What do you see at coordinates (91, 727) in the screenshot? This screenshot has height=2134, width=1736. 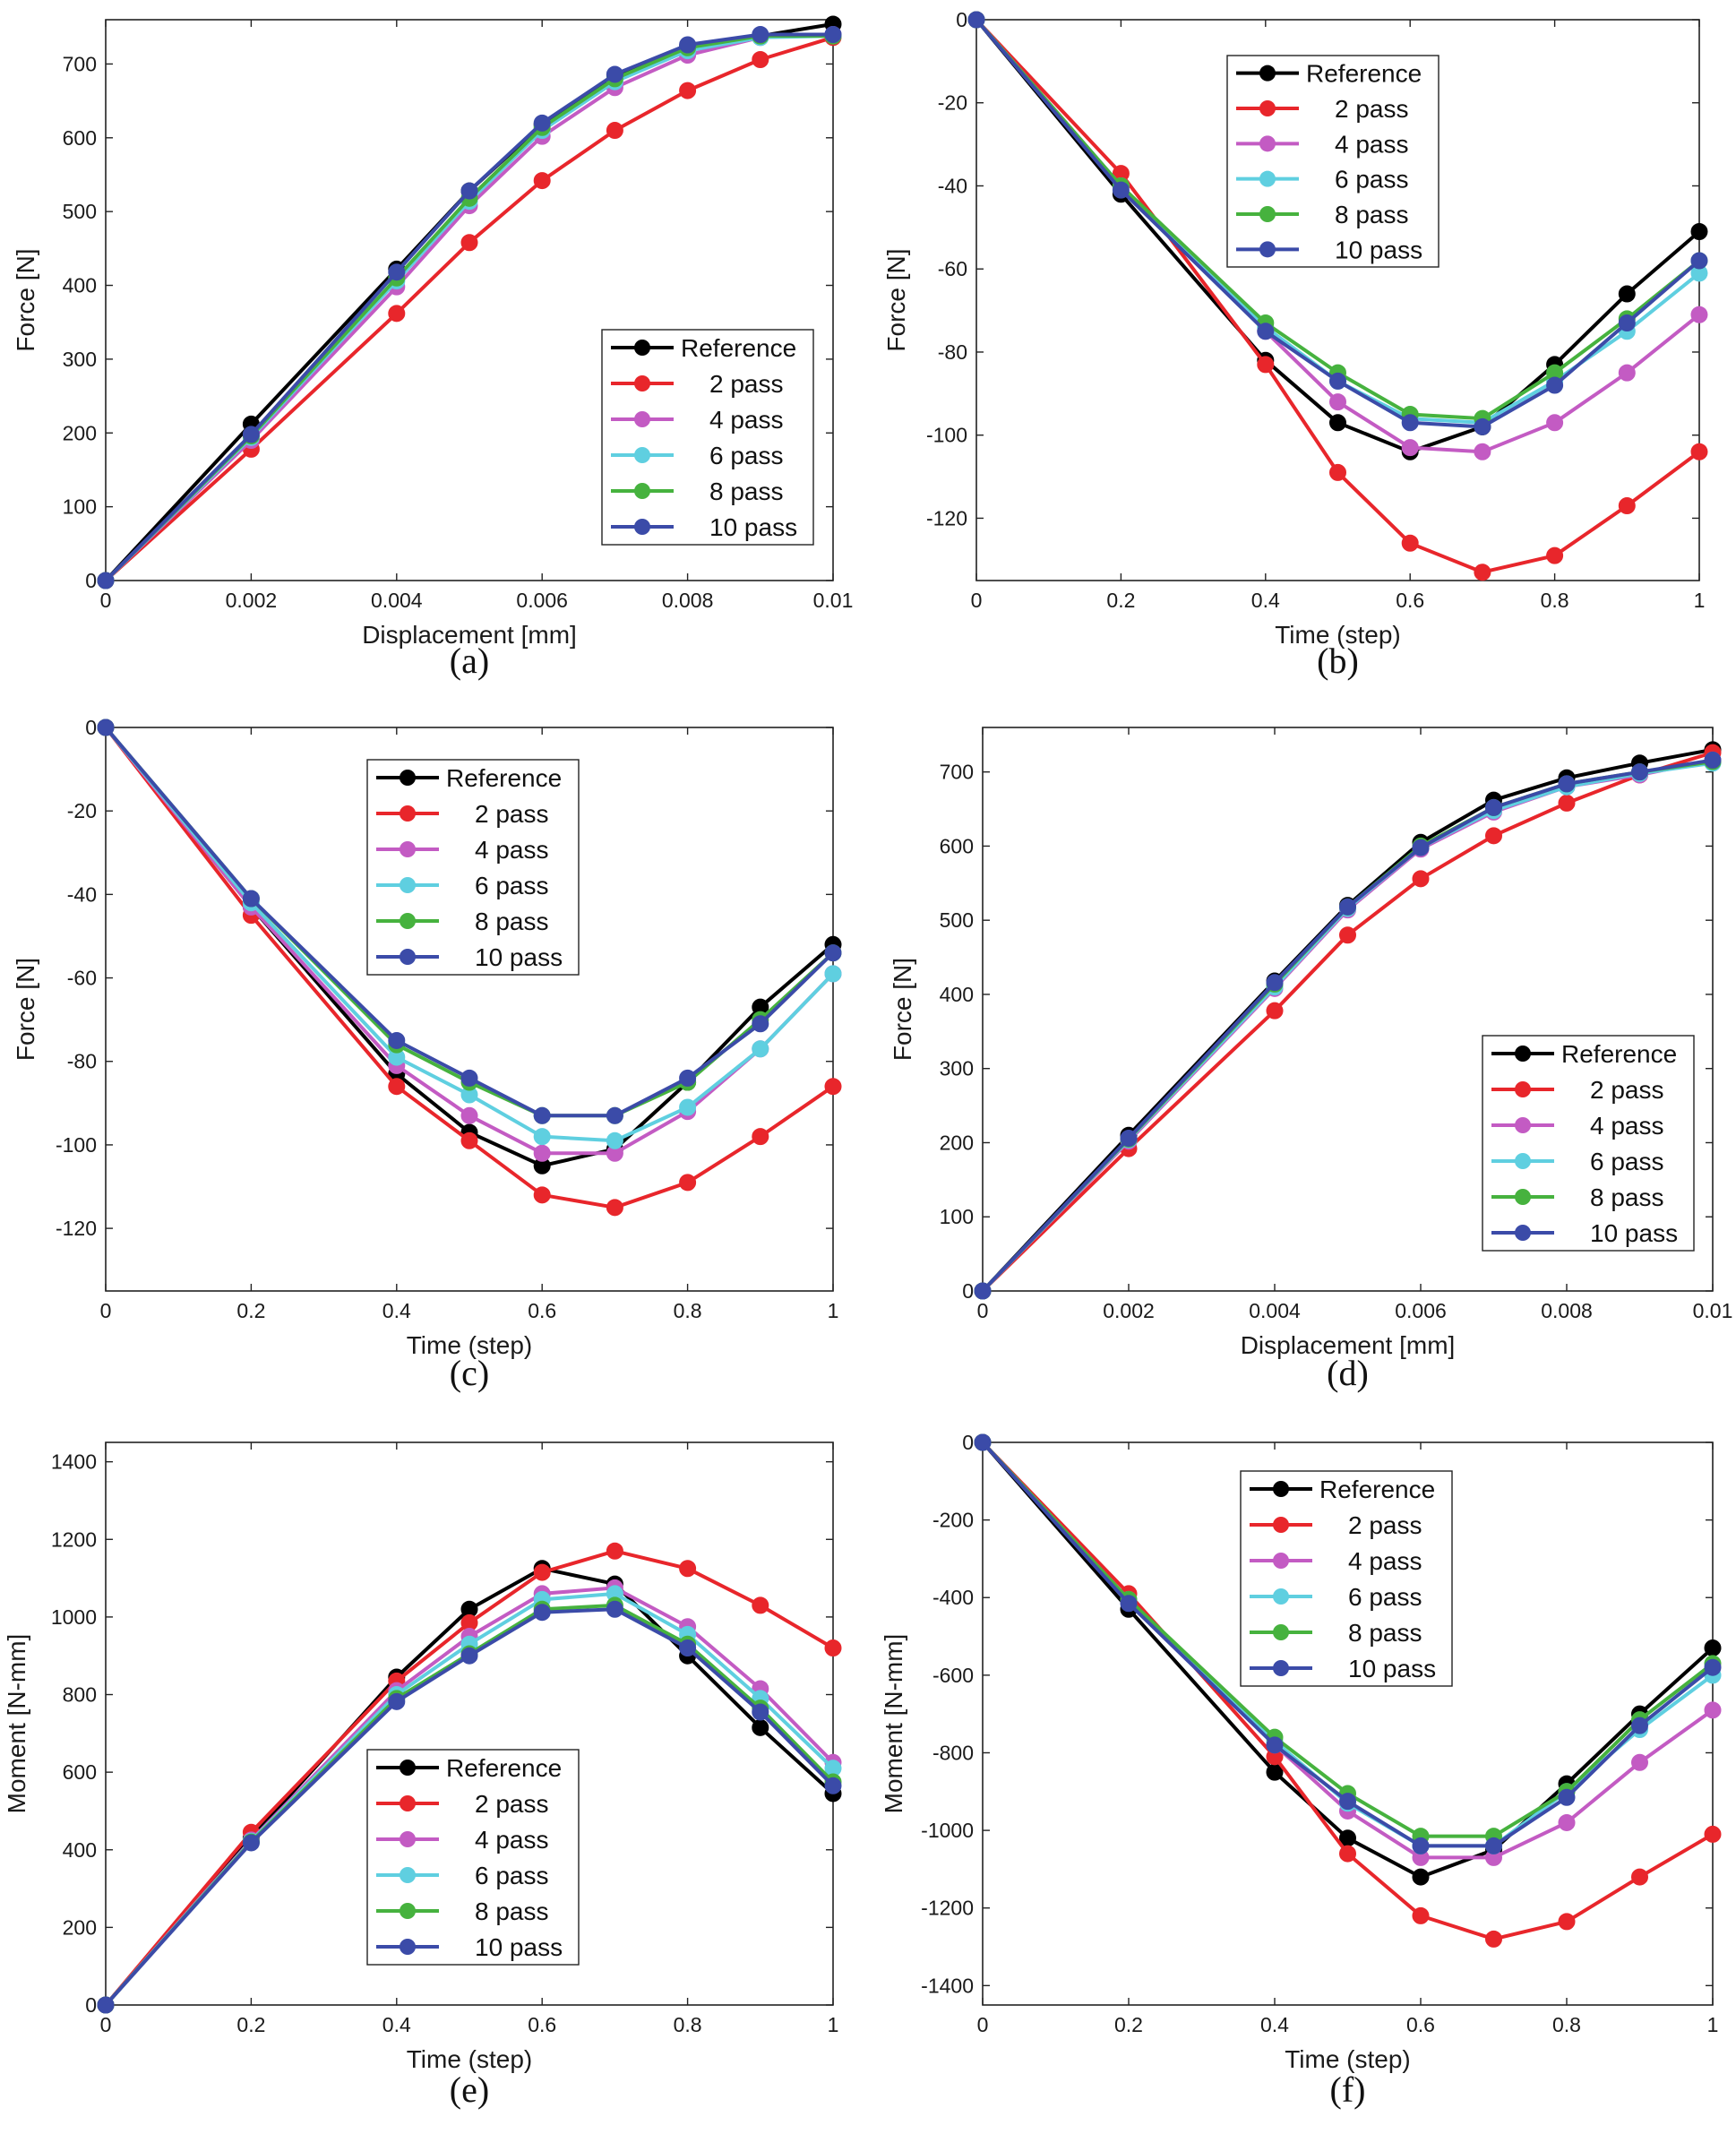 I see `y-tick-label: 0` at bounding box center [91, 727].